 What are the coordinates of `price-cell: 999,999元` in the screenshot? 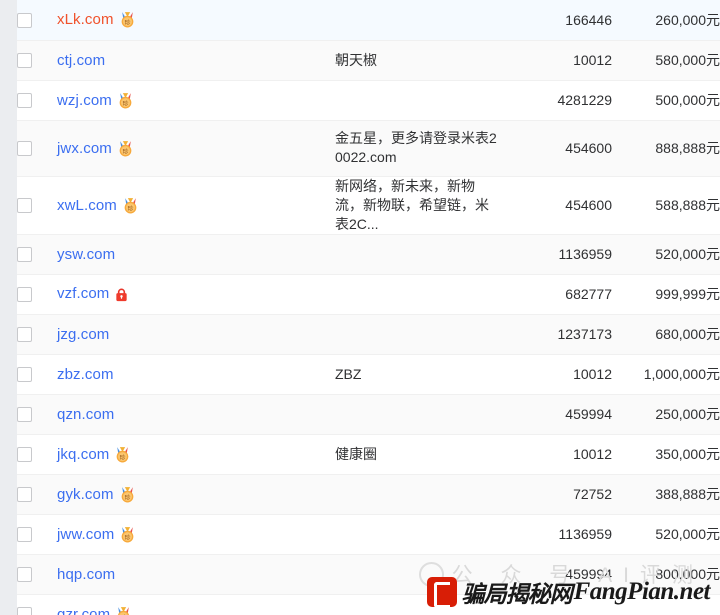 It's located at (687, 294).